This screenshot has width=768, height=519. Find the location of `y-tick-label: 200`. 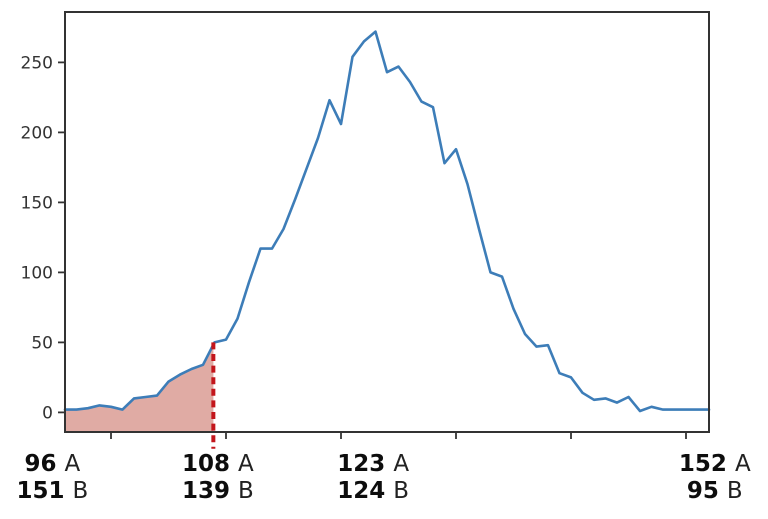

y-tick-label: 200 is located at coordinates (37, 133).